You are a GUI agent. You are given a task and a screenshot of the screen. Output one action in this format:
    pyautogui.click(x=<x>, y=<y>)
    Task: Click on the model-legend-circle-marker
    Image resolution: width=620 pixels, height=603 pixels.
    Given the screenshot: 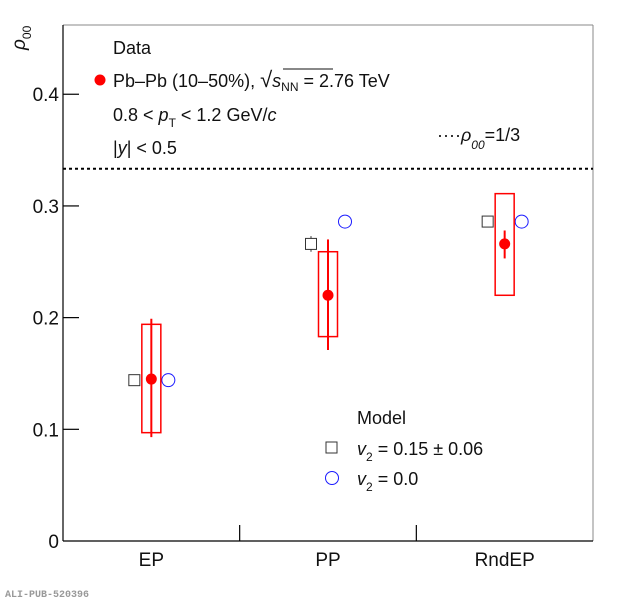 What is the action you would take?
    pyautogui.click(x=332, y=478)
    